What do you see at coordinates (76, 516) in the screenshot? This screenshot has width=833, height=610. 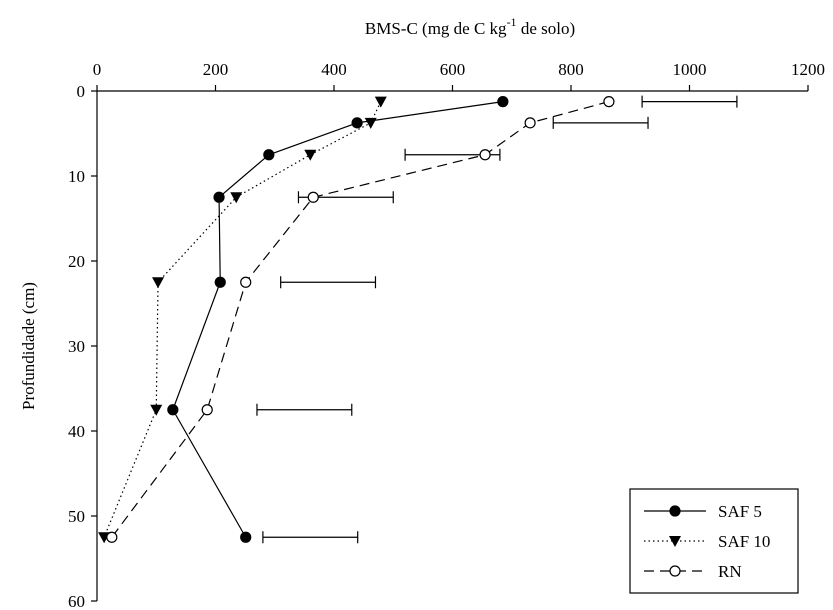 I see `y-tick-label: 50` at bounding box center [76, 516].